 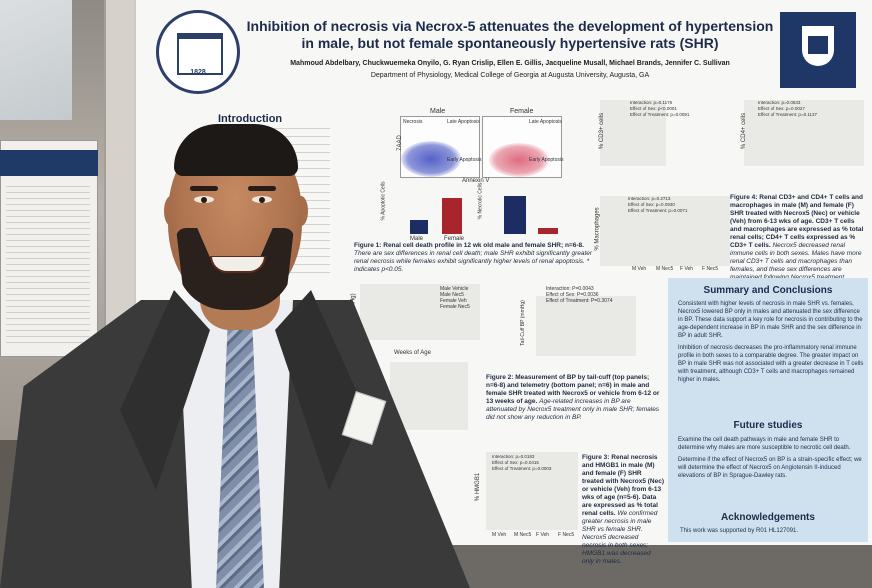 I want to click on fig3-group-2: M Nec5, so click(x=523, y=535).